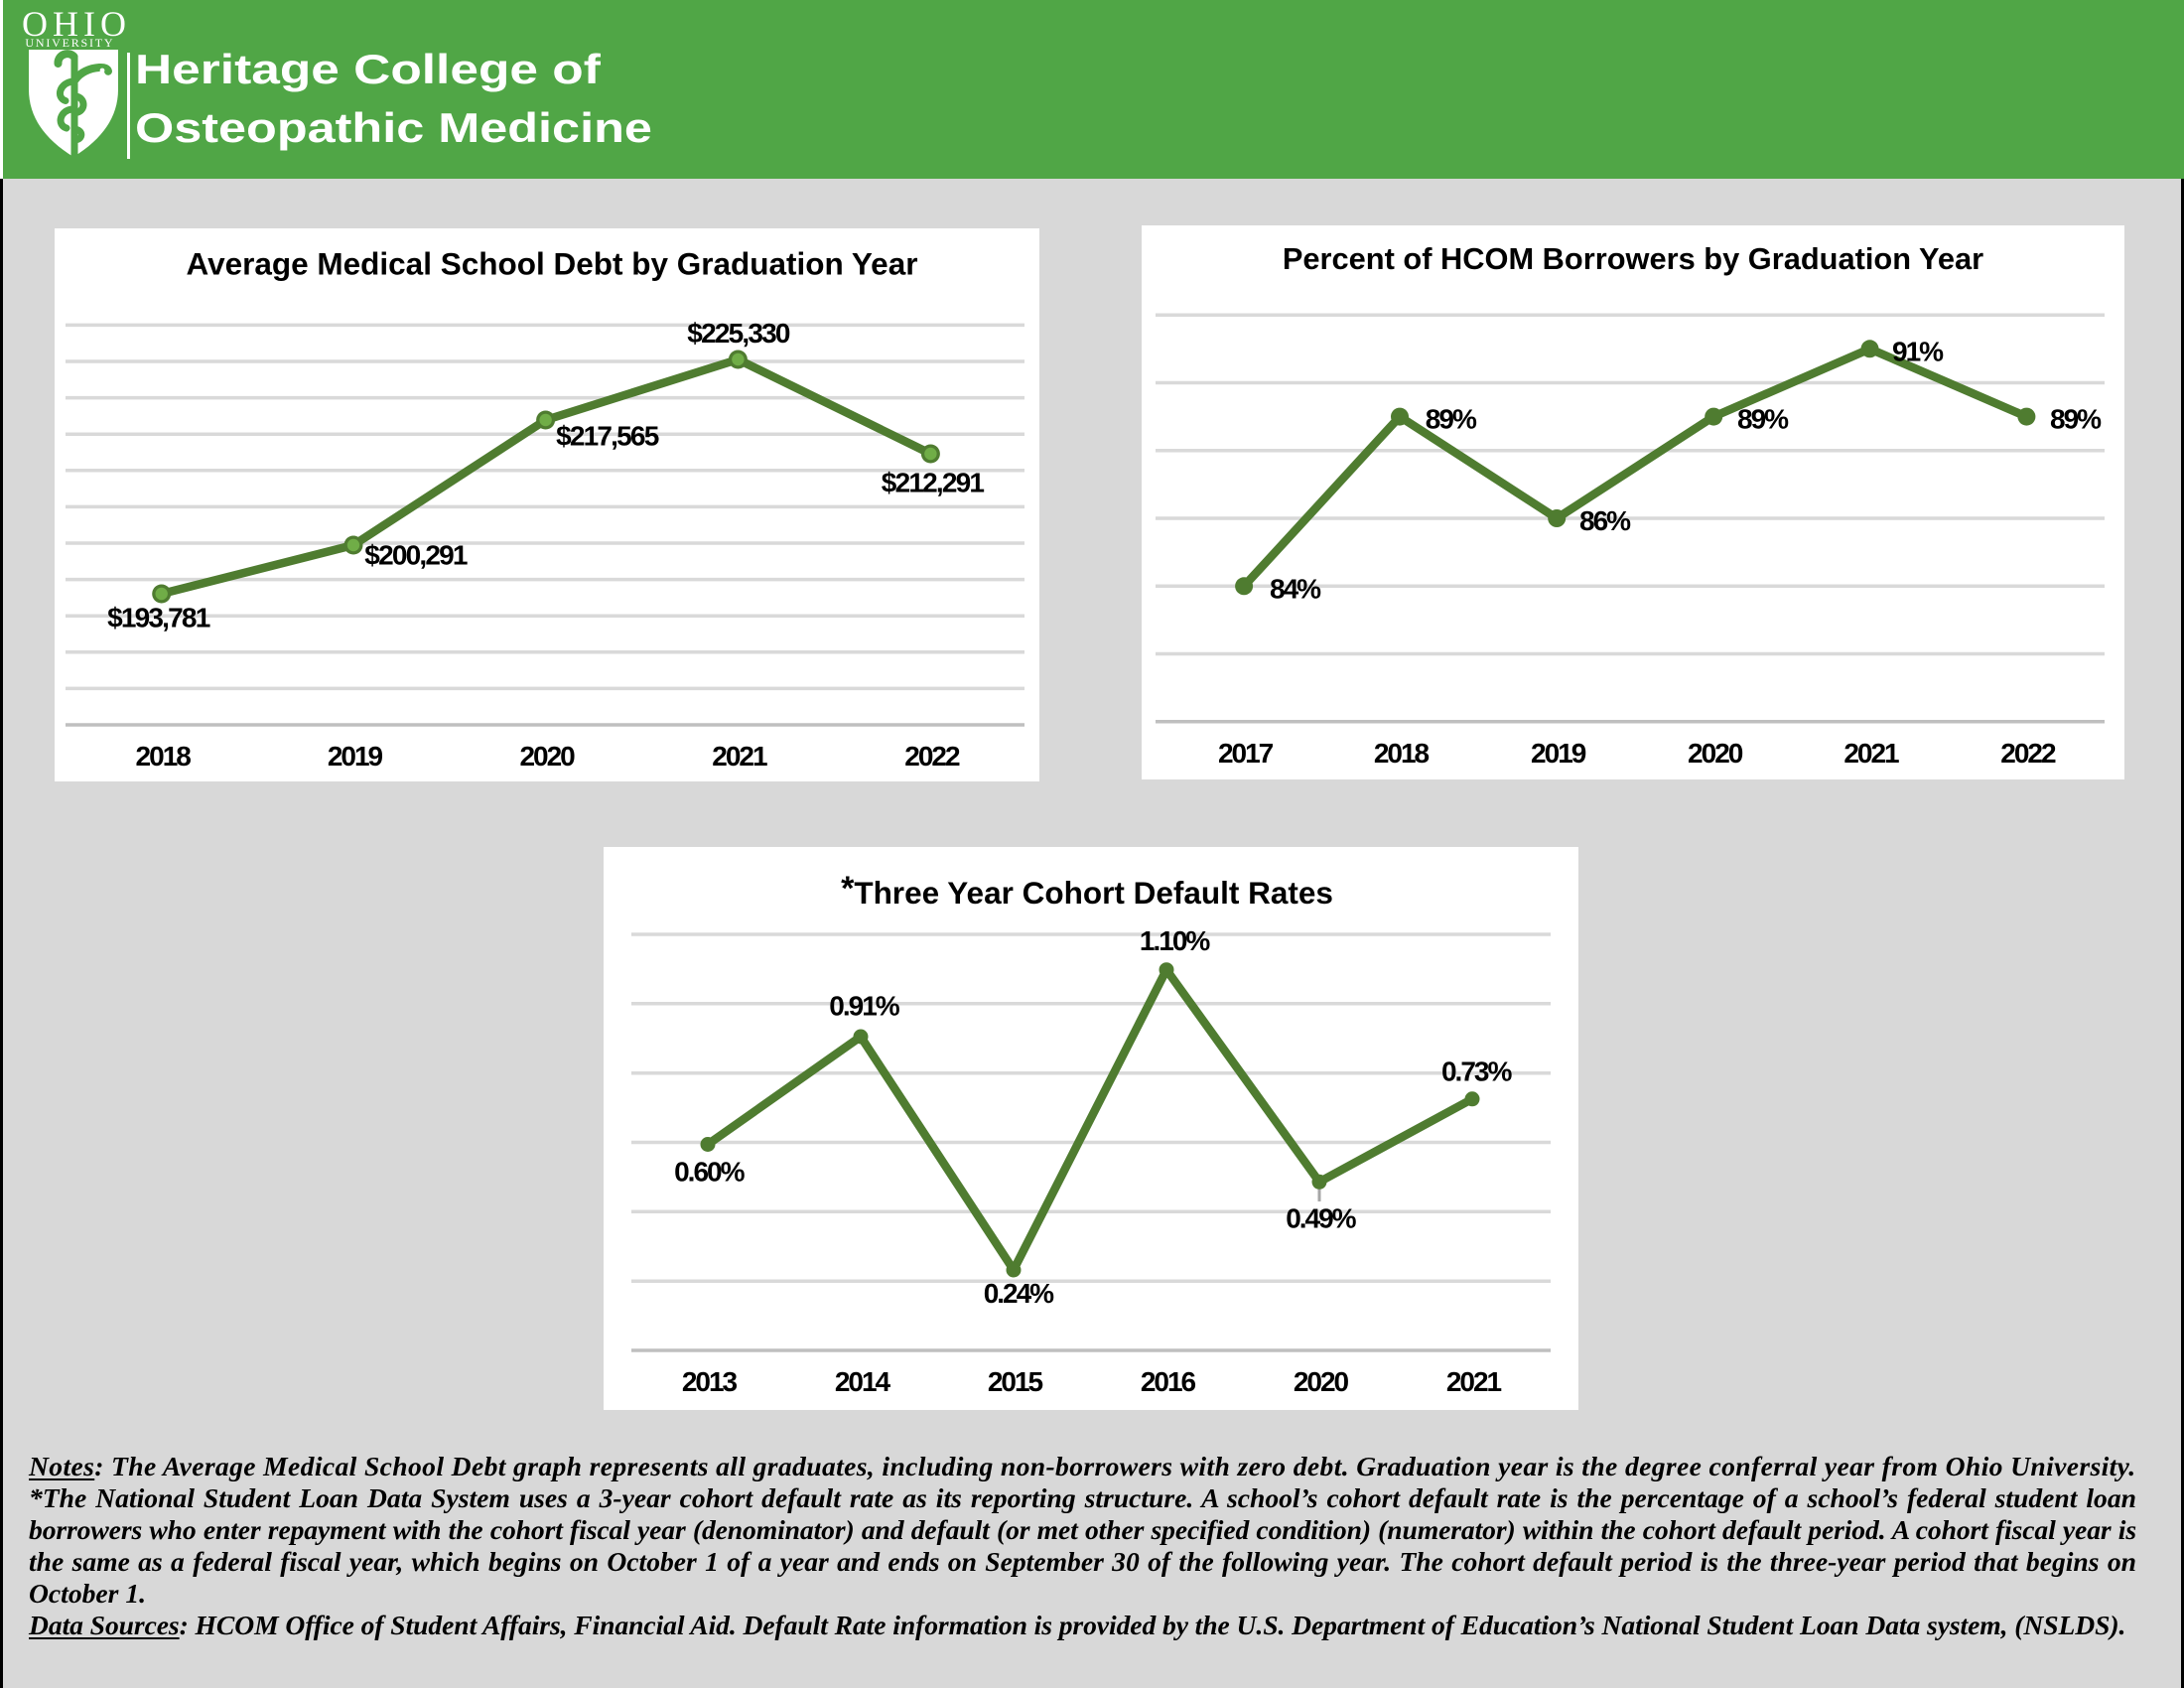 Image resolution: width=2184 pixels, height=1688 pixels. Describe the element at coordinates (1605, 520) in the screenshot. I see `svg-text: 86%` at that location.